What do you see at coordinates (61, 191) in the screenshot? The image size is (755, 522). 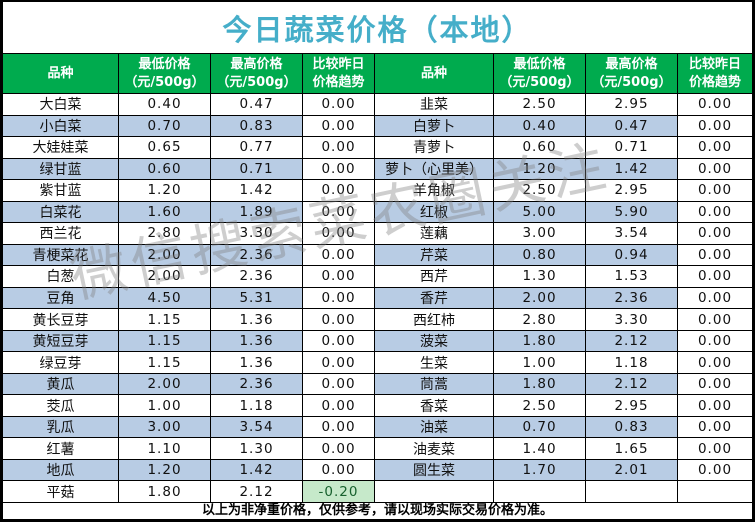 I see `variety-cell: 紫甘蓝` at bounding box center [61, 191].